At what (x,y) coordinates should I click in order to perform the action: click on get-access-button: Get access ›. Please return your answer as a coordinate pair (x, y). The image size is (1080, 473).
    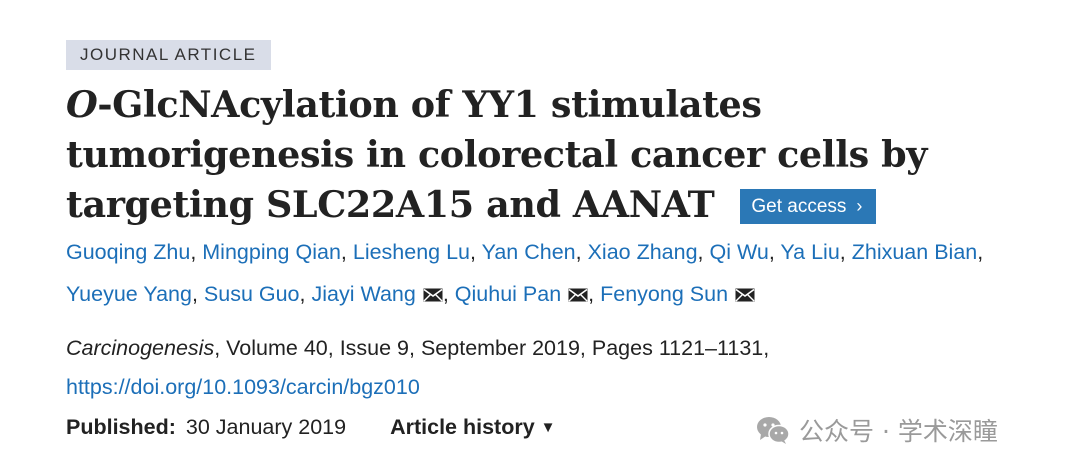
    Looking at the image, I should click on (808, 206).